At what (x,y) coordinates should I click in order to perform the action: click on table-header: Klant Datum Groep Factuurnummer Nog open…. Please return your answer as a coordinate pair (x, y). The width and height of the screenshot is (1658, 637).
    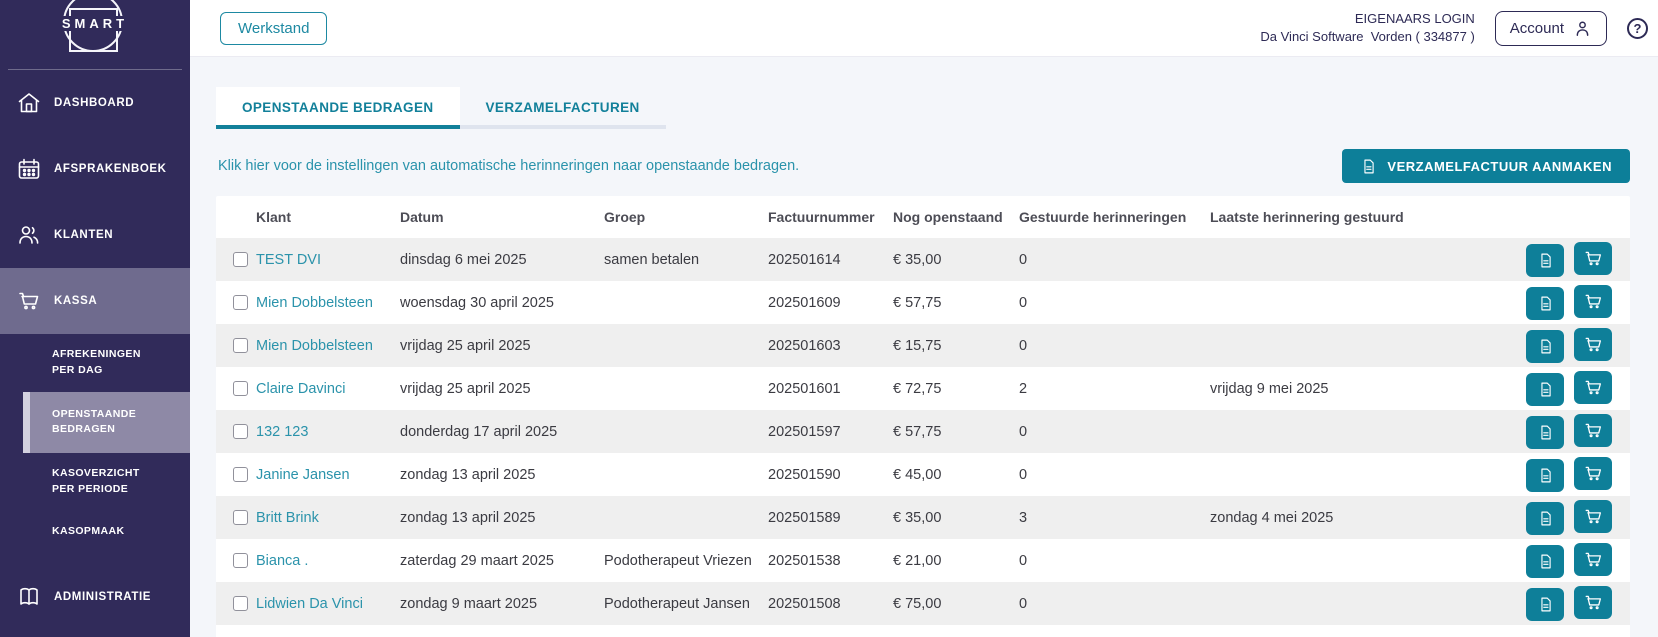
    Looking at the image, I should click on (923, 217).